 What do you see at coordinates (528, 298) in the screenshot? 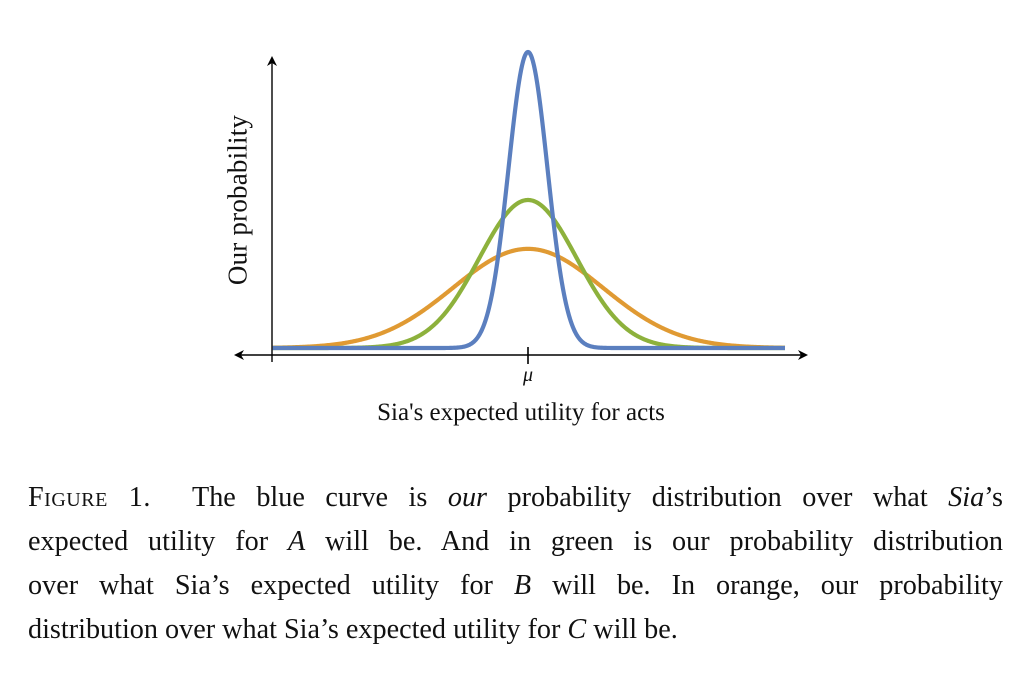
I see `curve-c-orange` at bounding box center [528, 298].